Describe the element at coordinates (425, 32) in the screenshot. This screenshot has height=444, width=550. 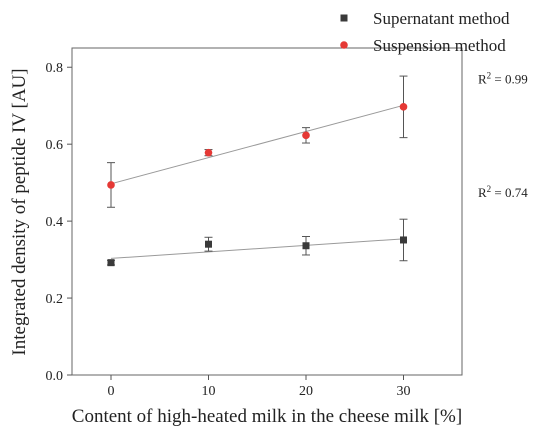
I see `legend: Supernatant method Suspension method` at that location.